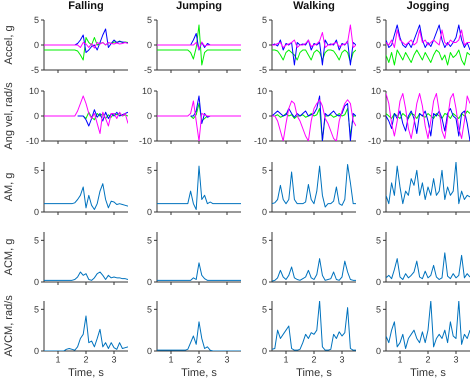  Describe the element at coordinates (9, 116) in the screenshot. I see `y-axis-title: Ang vel, rad/s` at that location.